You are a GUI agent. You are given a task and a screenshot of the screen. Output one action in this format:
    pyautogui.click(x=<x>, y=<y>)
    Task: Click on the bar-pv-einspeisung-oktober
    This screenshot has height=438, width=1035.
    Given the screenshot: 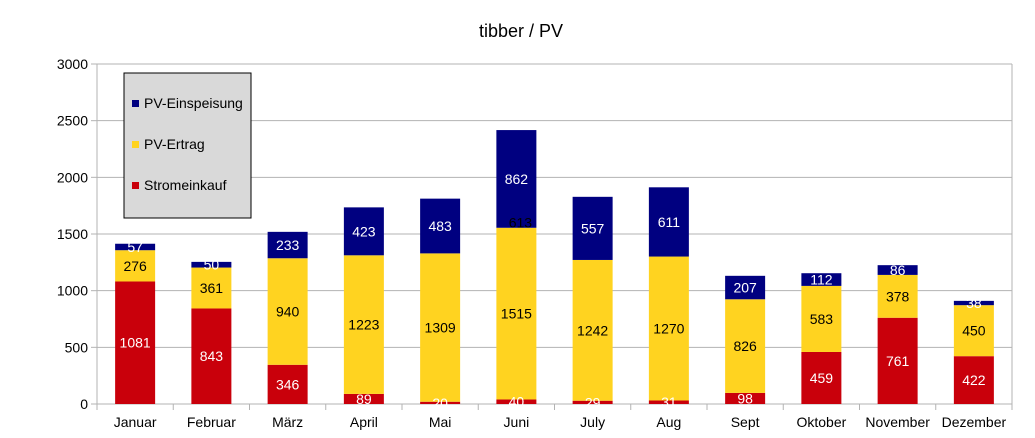 What is the action you would take?
    pyautogui.click(x=821, y=279)
    